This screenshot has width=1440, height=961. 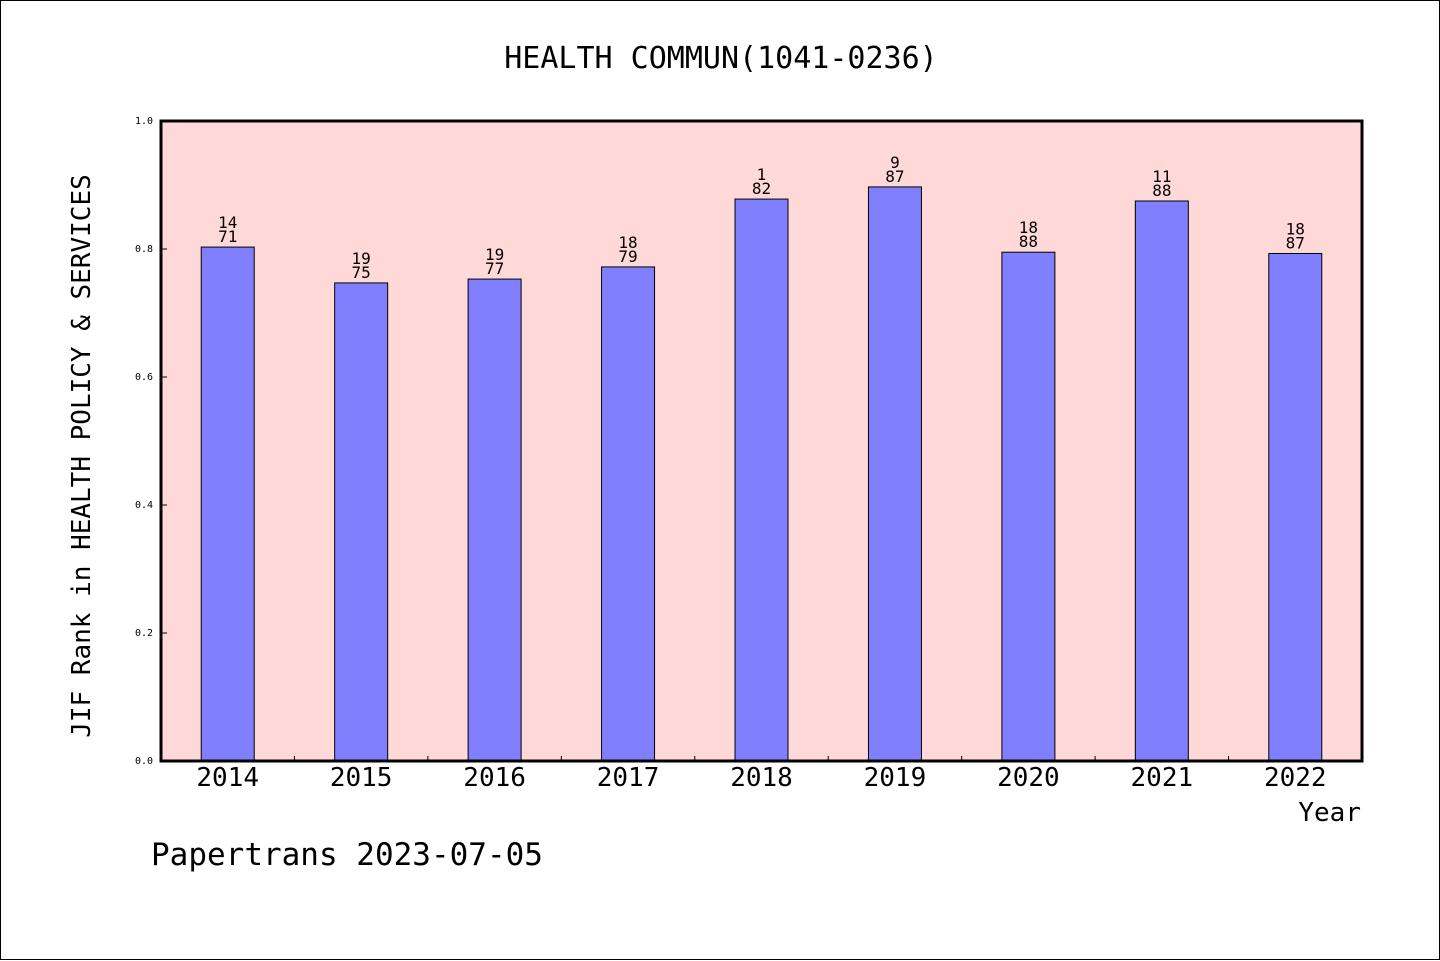 I want to click on y-tick-label-0.8: 0.8, so click(x=144, y=249).